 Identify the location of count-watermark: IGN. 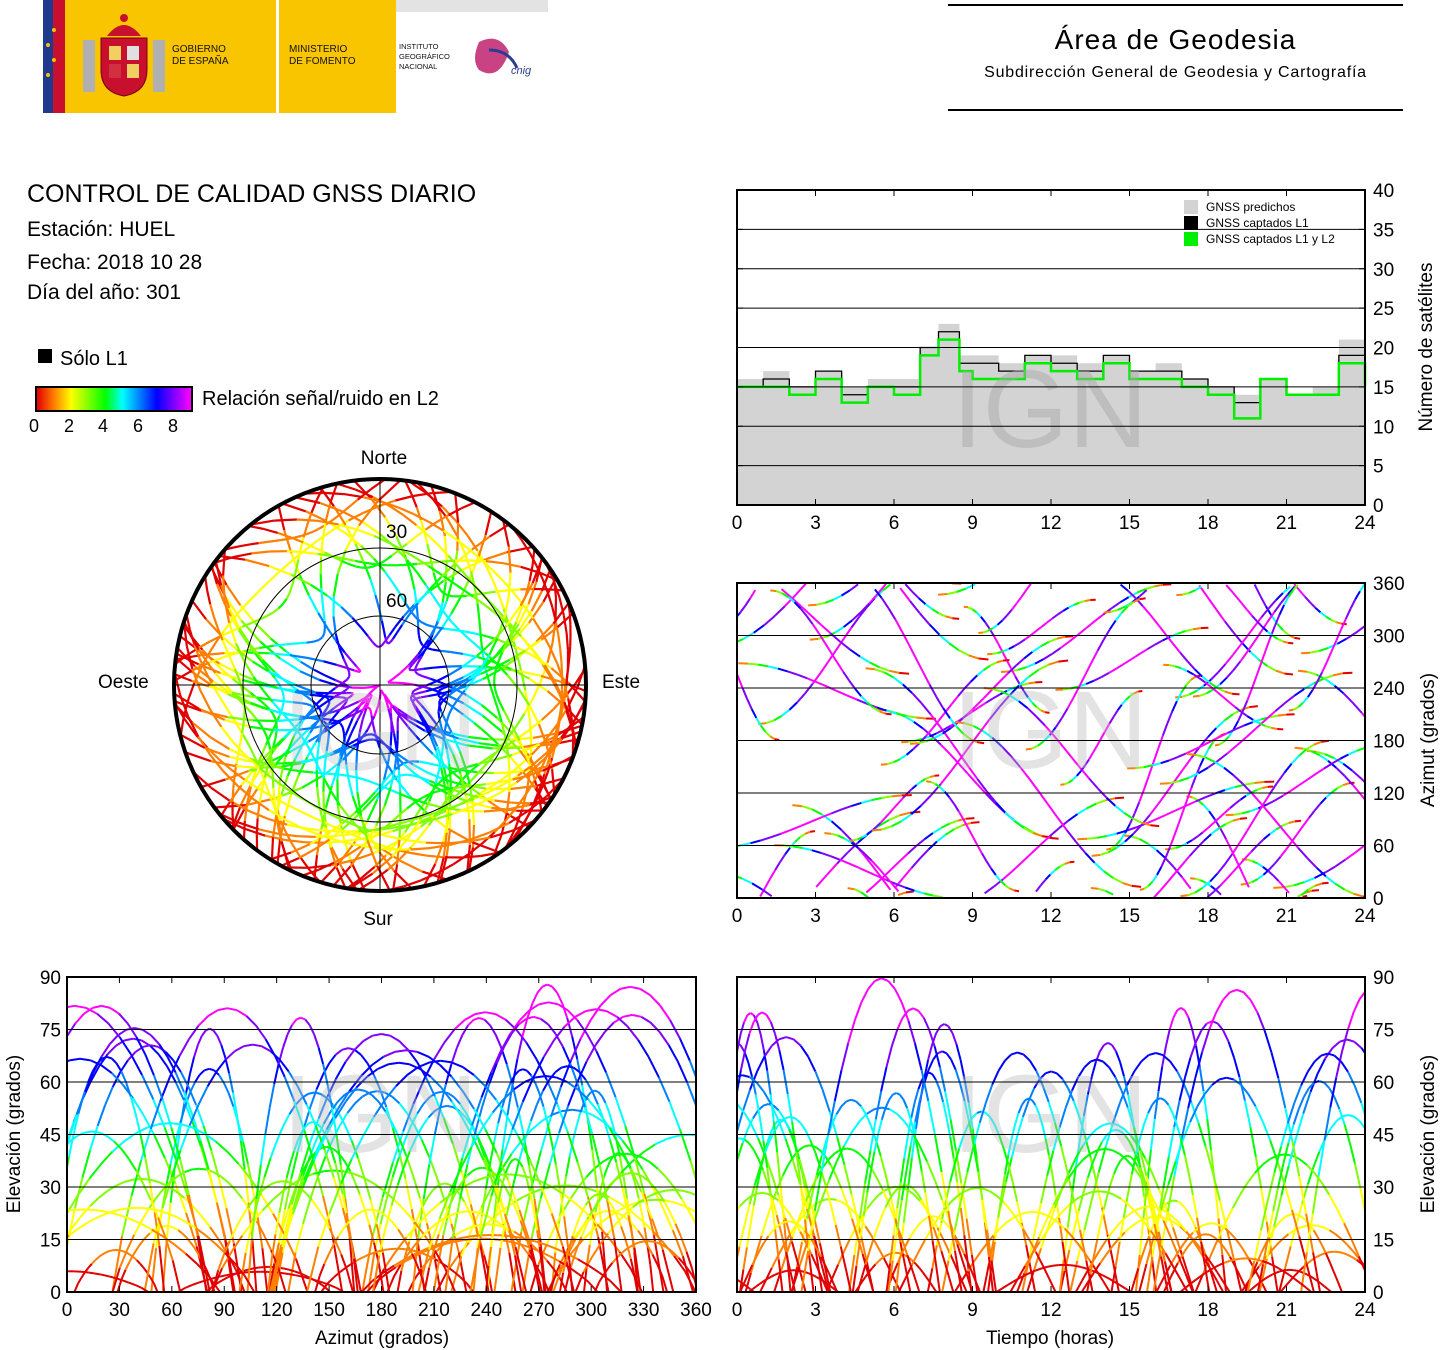
(1050, 409).